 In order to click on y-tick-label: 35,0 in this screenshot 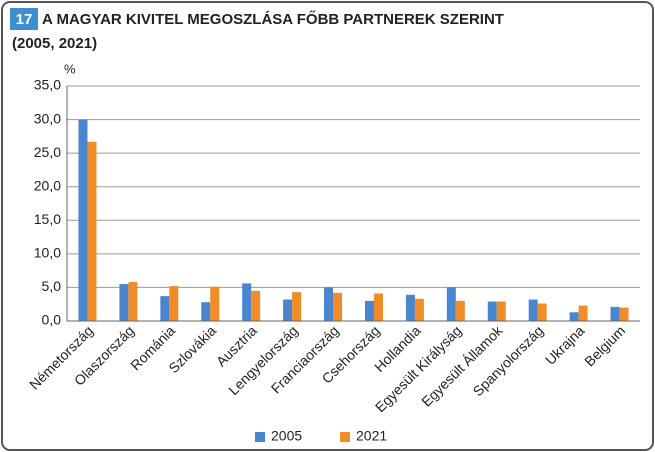, I will do `click(47, 85)`.